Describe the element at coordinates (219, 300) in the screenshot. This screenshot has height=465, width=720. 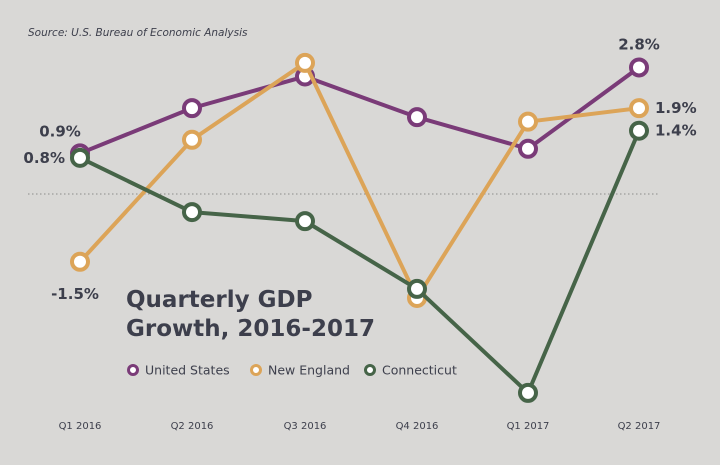
I see `chart-title-line-1: Quarterly GDP` at that location.